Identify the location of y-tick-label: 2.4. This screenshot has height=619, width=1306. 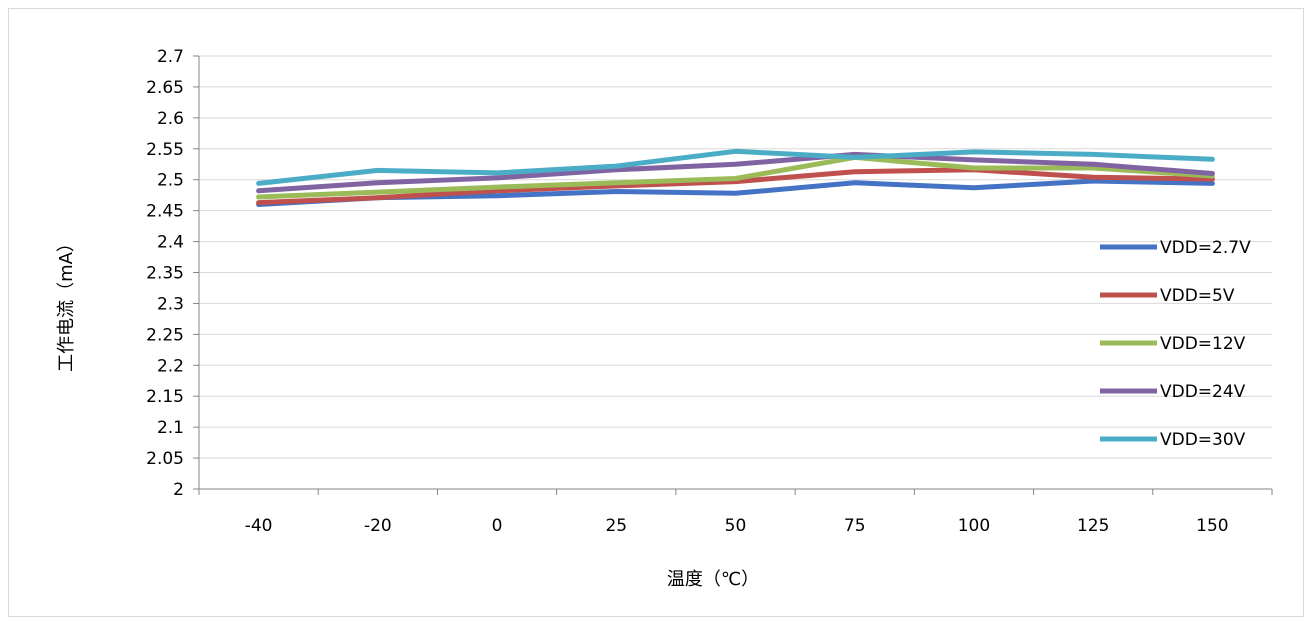
(170, 243).